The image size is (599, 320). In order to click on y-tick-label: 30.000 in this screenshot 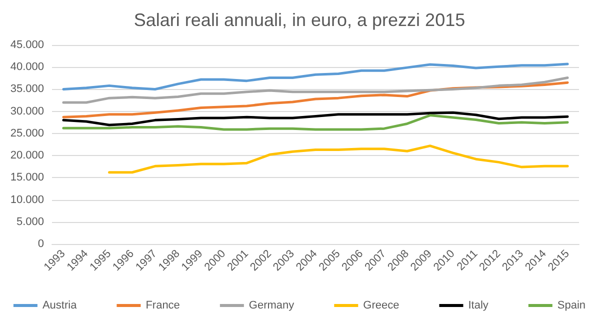, I will do `click(27, 111)`.